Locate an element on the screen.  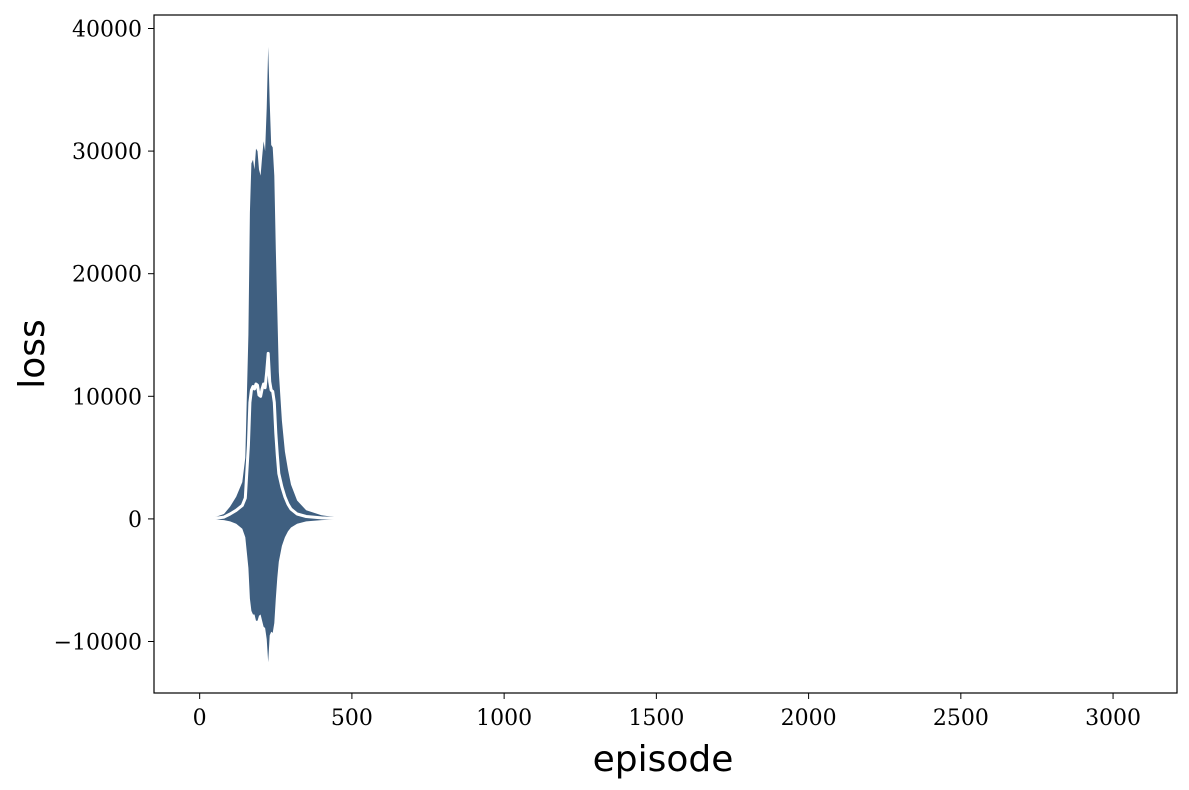
plot-area is located at coordinates (303, 354).